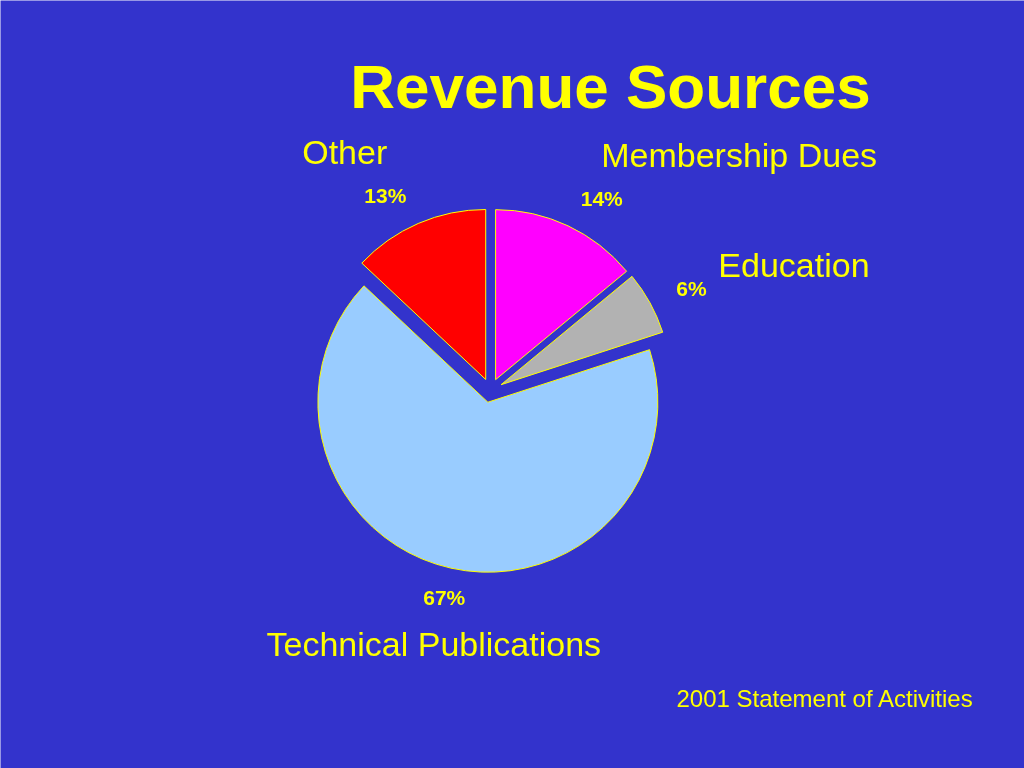  I want to click on data-label: 13%, so click(385, 196).